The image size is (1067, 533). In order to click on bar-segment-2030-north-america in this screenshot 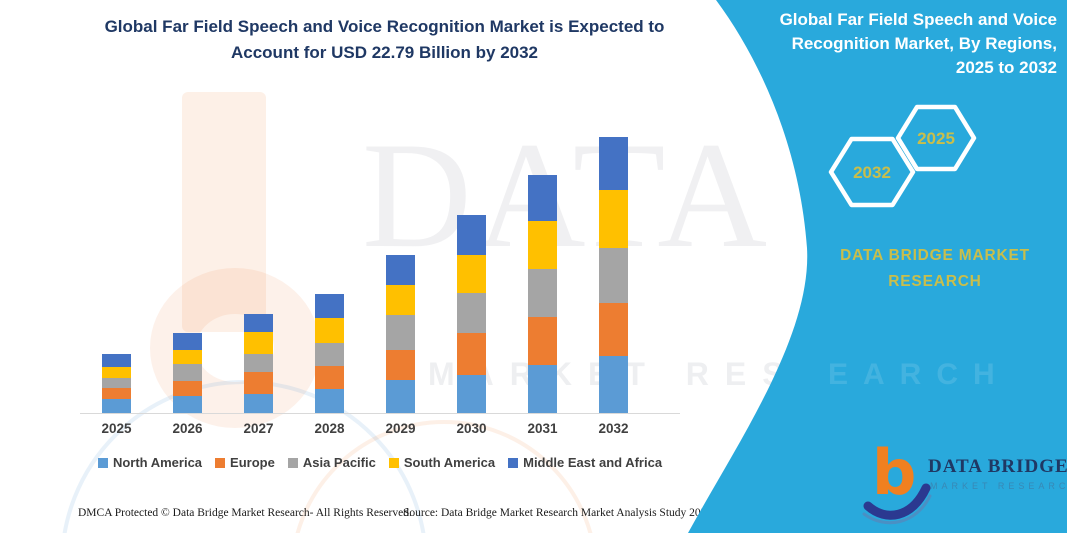, I will do `click(471, 394)`.